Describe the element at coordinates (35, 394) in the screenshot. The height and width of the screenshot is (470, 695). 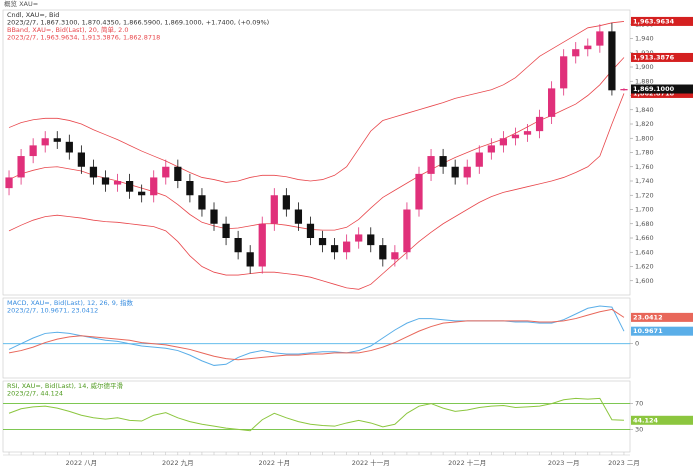
I see `legend-text: 2023/2/7, 44.124` at that location.